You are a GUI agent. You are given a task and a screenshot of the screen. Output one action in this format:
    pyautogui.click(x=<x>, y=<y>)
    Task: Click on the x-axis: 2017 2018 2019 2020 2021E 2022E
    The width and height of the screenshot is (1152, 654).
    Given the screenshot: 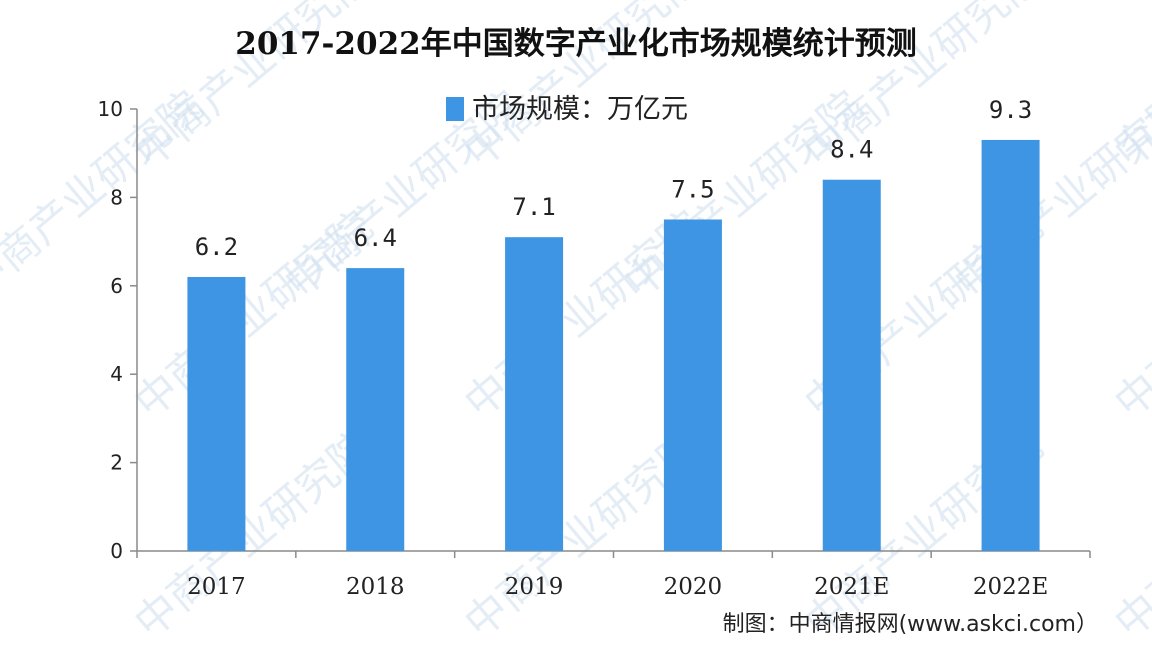 What is the action you would take?
    pyautogui.click(x=613, y=575)
    